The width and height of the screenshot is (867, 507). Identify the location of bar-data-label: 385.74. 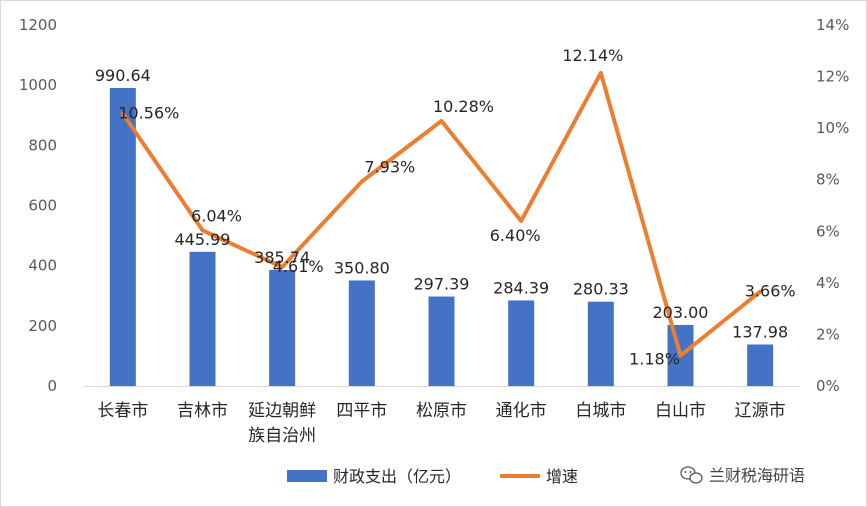
(282, 257).